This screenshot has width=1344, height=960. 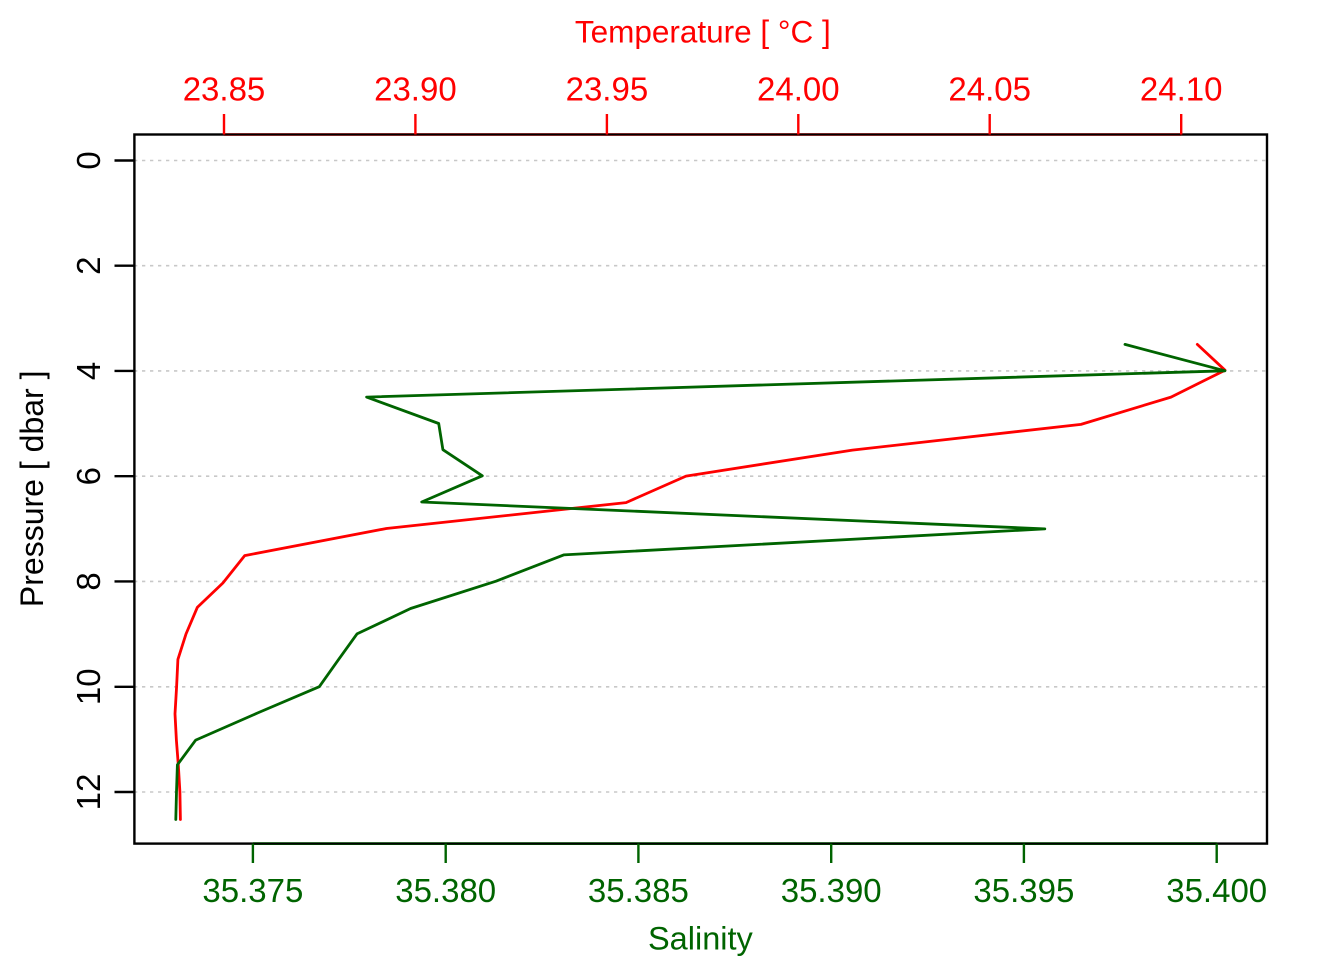 I want to click on svg-text: 35.395, so click(x=1023, y=890).